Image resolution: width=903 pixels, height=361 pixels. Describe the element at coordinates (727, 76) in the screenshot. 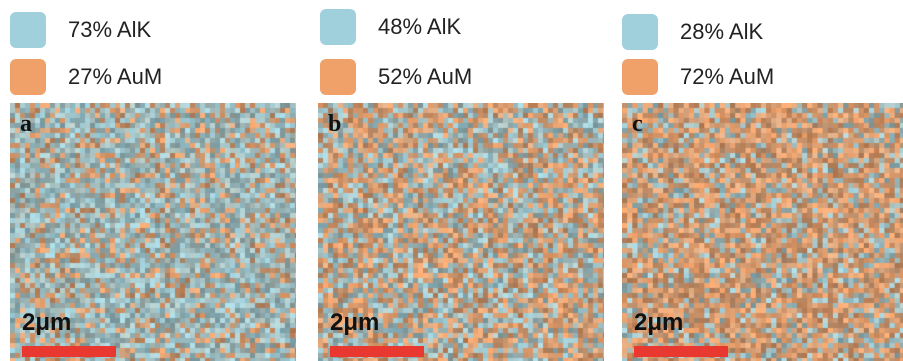

I see `aum-label: 72% AuM` at that location.